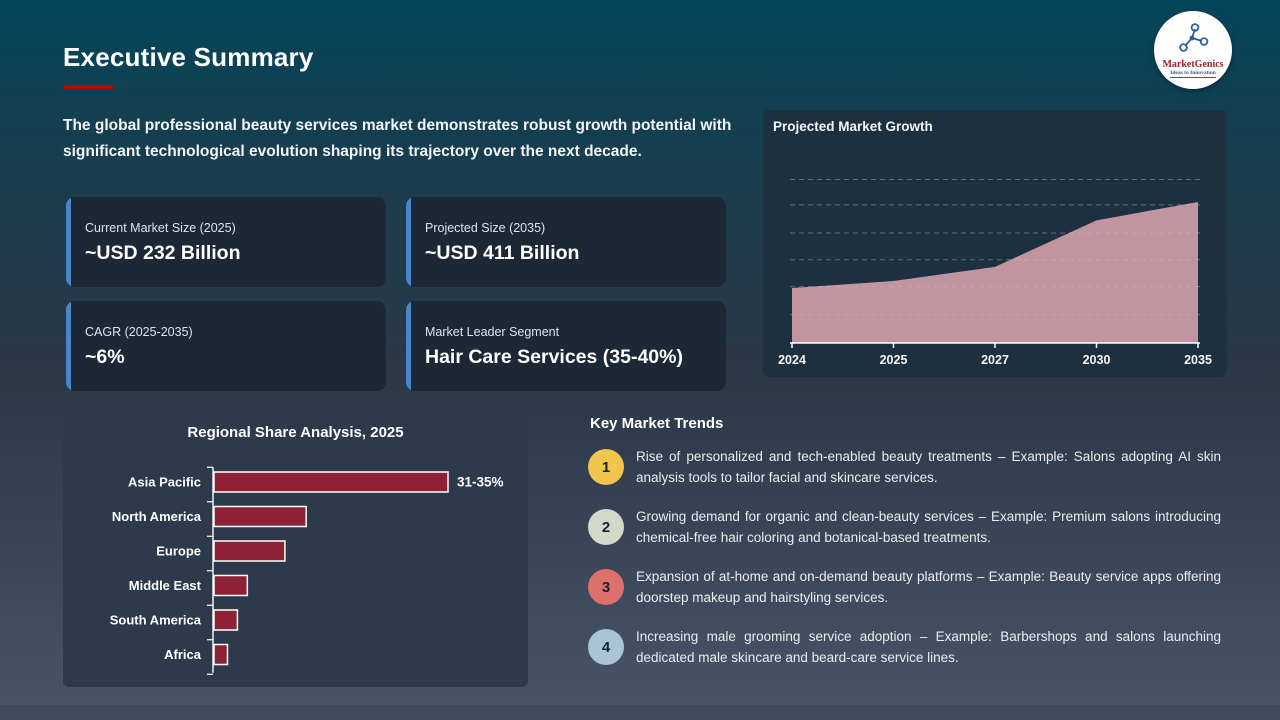  What do you see at coordinates (502, 253) in the screenshot?
I see `stat-value: ~USD 411 Billion` at bounding box center [502, 253].